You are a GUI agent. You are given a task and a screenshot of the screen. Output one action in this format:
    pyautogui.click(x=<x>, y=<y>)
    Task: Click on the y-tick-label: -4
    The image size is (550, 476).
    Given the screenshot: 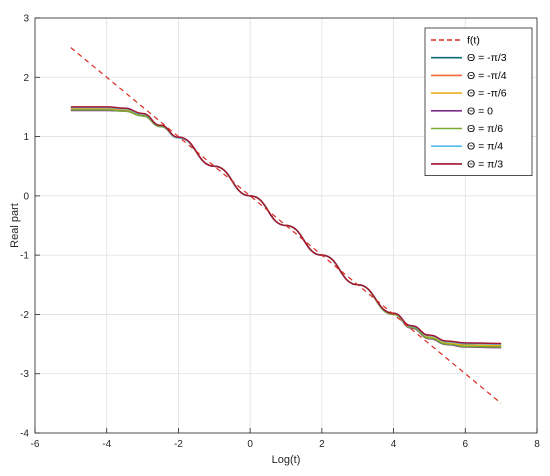 What is the action you would take?
    pyautogui.click(x=24, y=434)
    